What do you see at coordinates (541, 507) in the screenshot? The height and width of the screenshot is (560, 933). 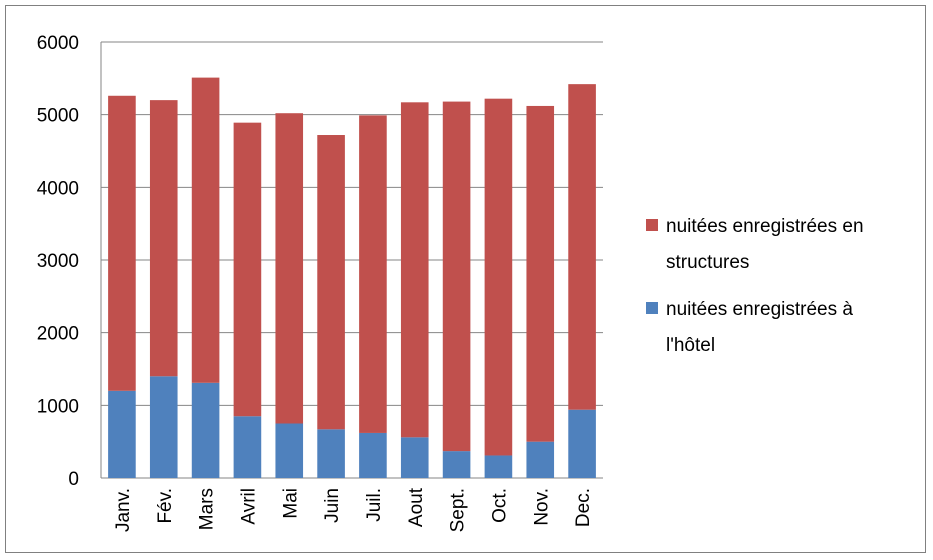 I see `x-category-label: Nov.` at bounding box center [541, 507].